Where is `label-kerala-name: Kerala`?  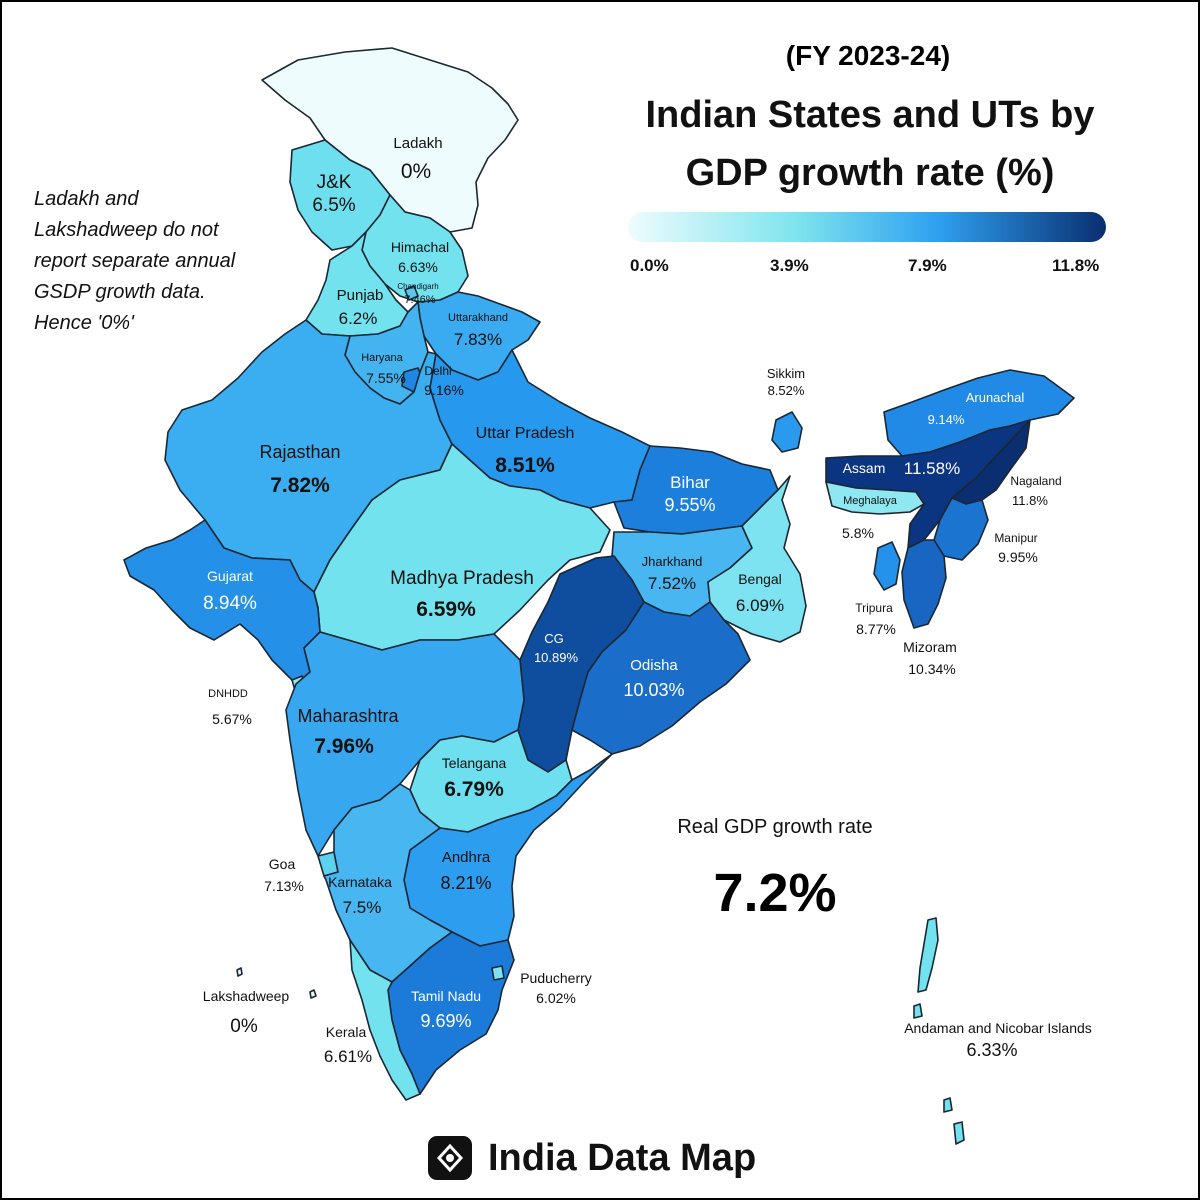
label-kerala-name: Kerala is located at coordinates (346, 1032).